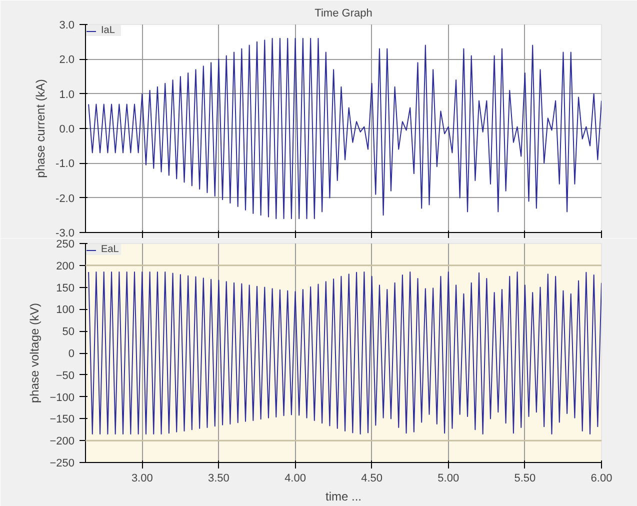 The image size is (637, 506). I want to click on y-axis-title: phase current (kA), so click(41, 128).